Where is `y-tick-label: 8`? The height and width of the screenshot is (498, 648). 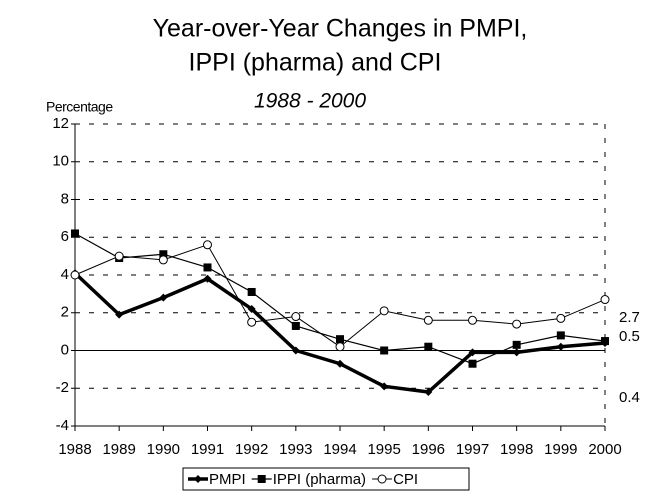
y-tick-label: 8 is located at coordinates (65, 198).